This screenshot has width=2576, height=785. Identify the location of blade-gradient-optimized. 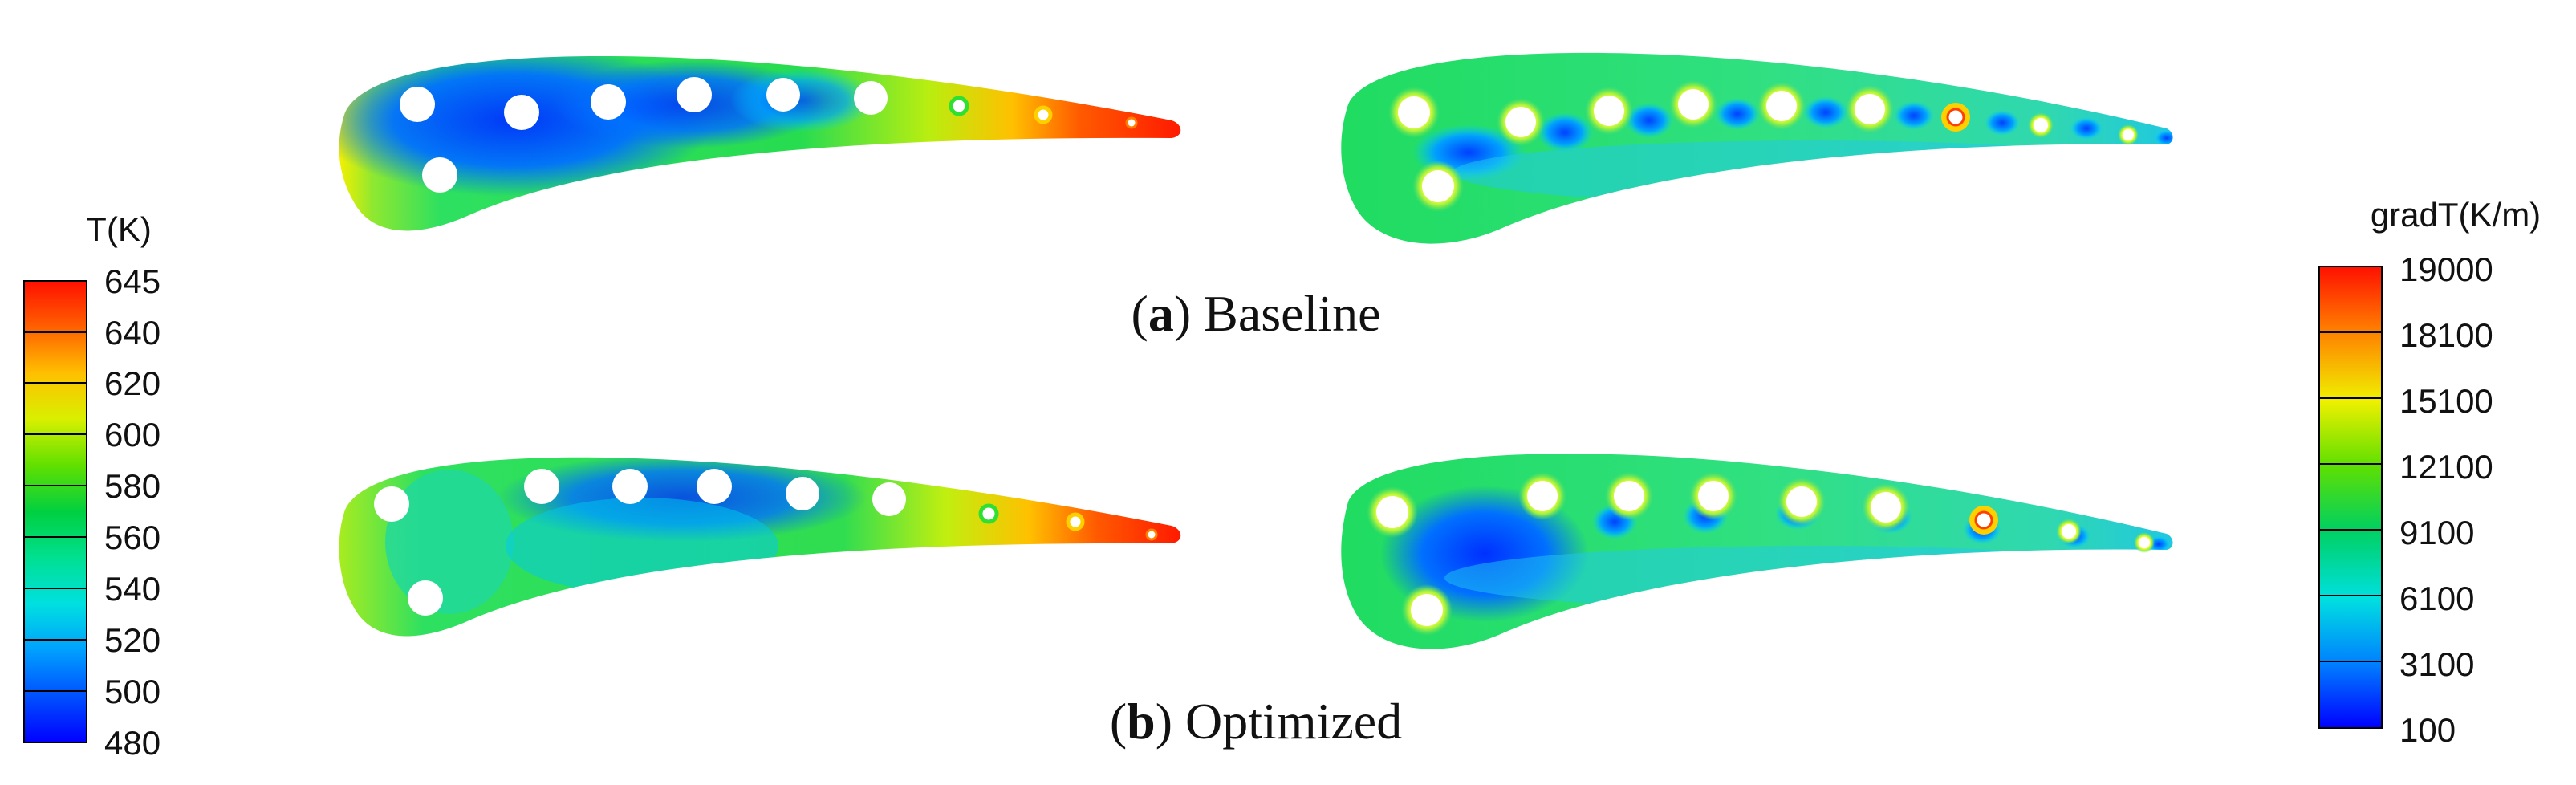
(1757, 551).